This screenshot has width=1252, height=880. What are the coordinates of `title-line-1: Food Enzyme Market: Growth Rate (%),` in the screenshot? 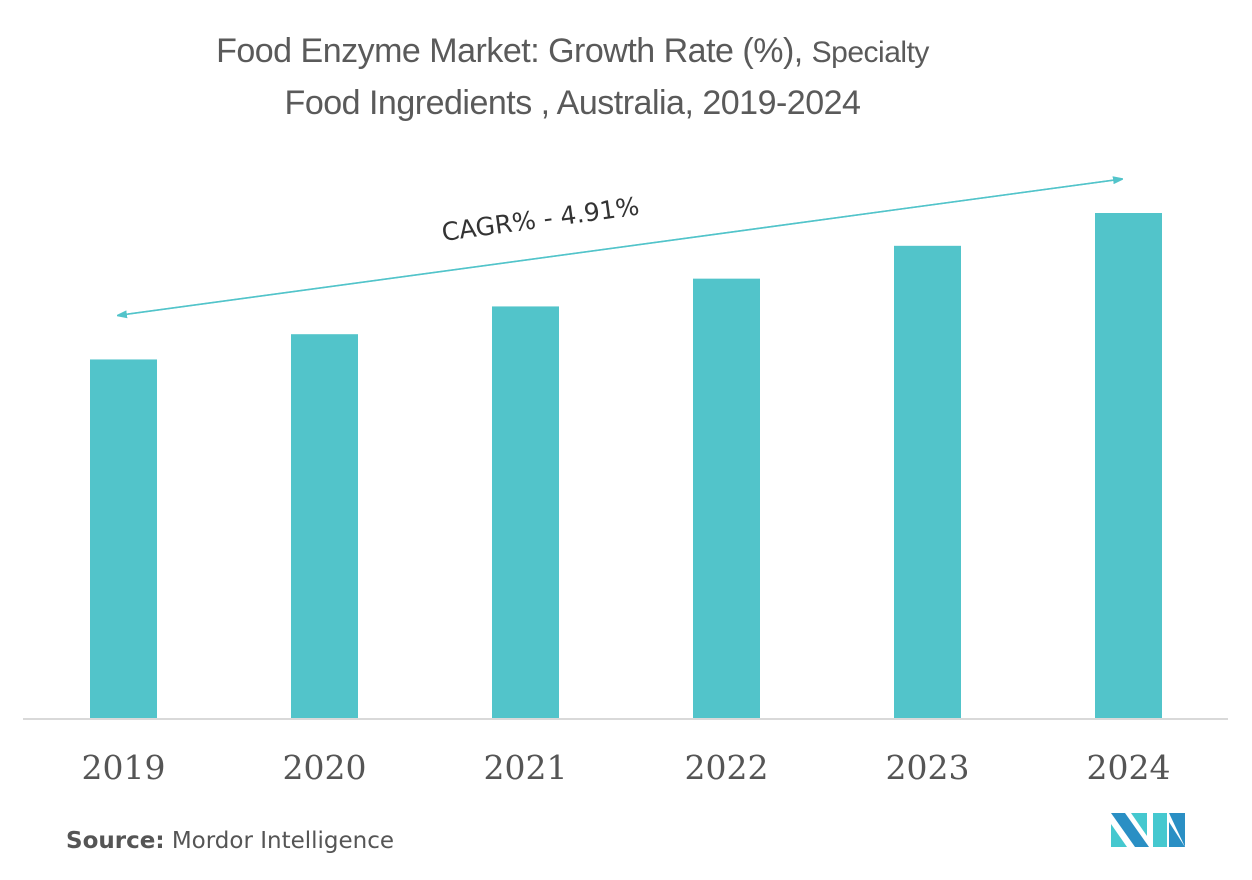 It's located at (509, 51).